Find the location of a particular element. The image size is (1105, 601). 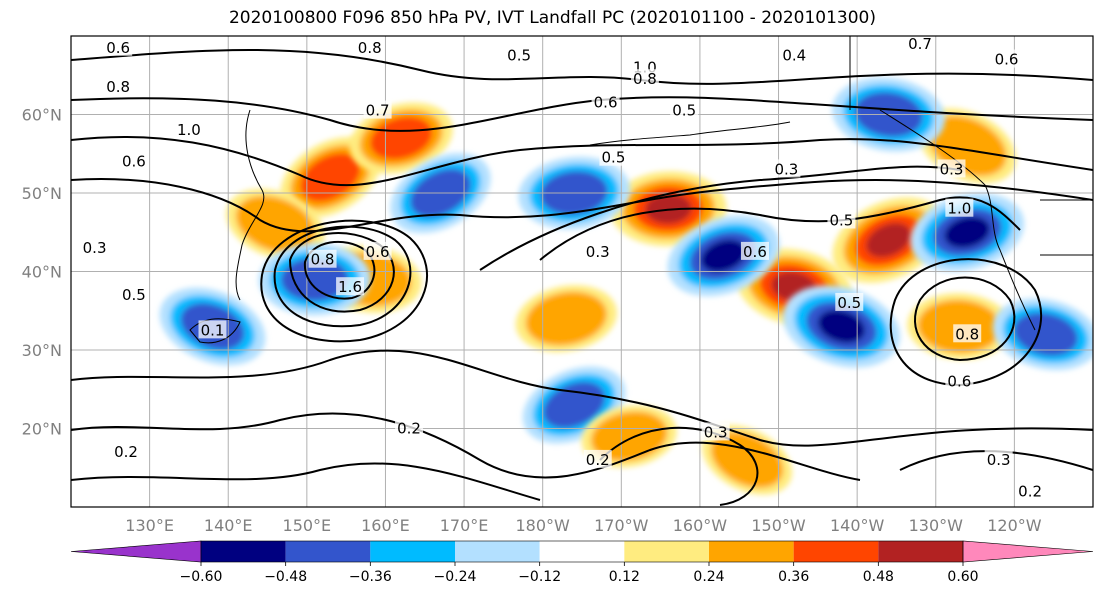

longitude-tick-label: 160°E is located at coordinates (385, 525).